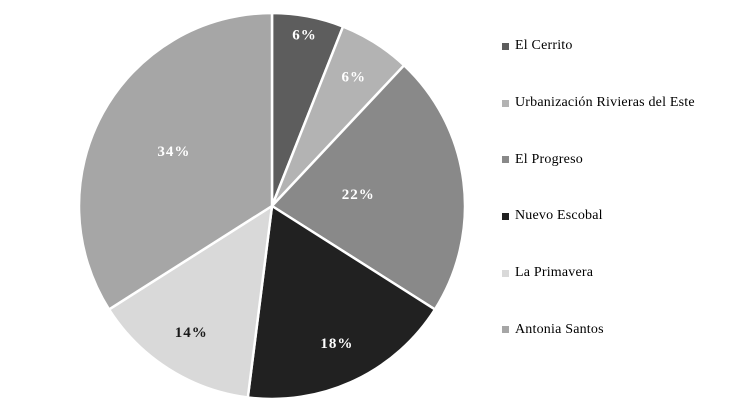 This screenshot has height=415, width=734. Describe the element at coordinates (598, 273) in the screenshot. I see `legend-item-la-primavera: La Primavera` at that location.